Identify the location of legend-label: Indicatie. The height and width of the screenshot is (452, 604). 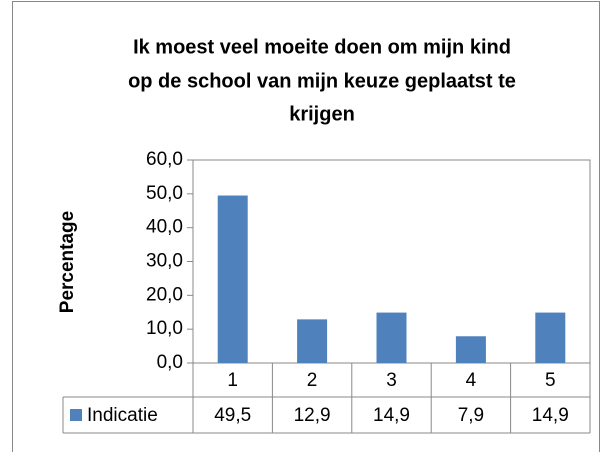
(122, 415).